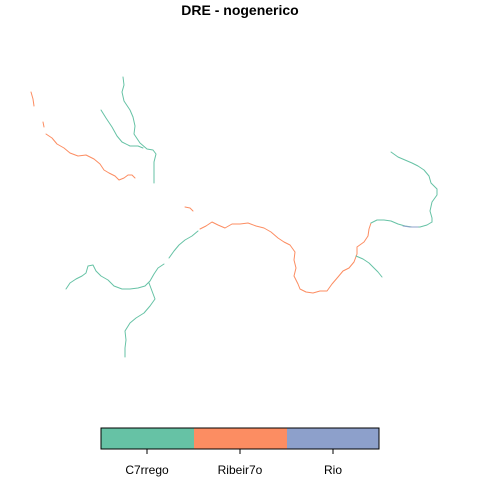  Describe the element at coordinates (239, 10) in the screenshot. I see `map-title: DRE - nogenerico` at that location.